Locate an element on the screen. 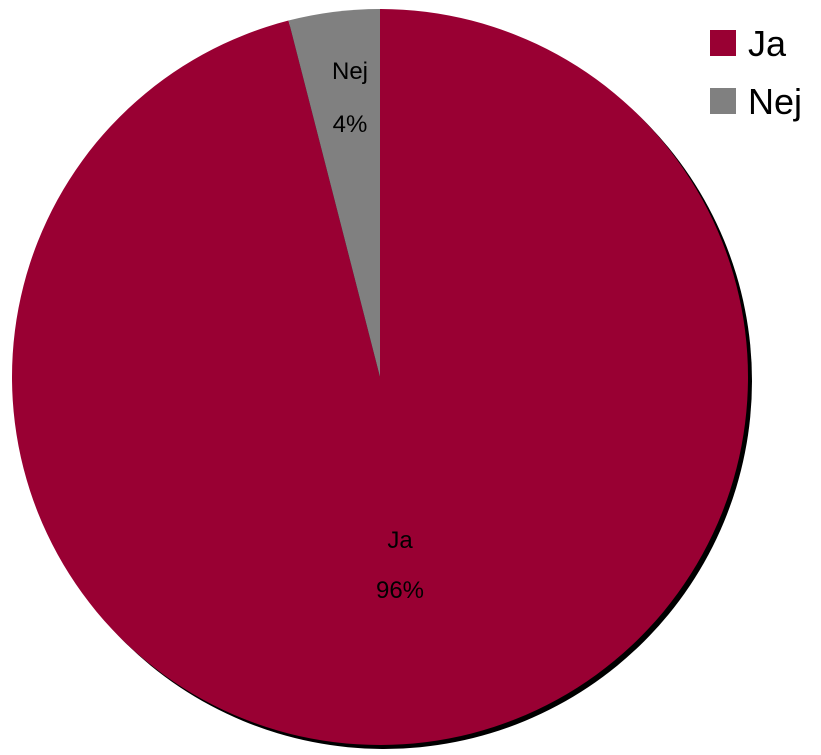  slice-label-nej-value: 4% is located at coordinates (350, 124).